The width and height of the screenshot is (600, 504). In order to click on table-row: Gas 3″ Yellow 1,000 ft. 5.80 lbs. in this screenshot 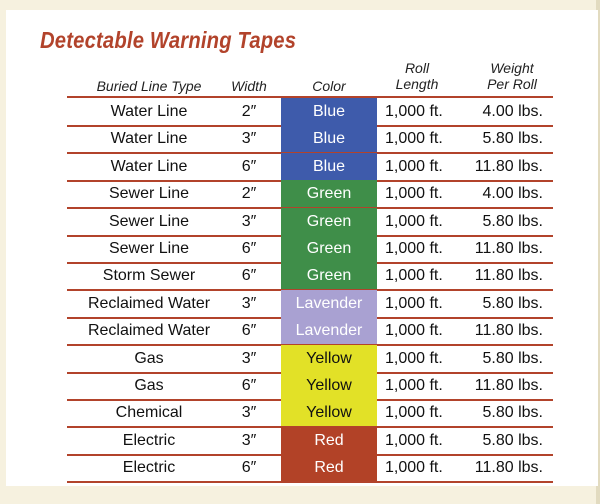, I will do `click(310, 359)`.